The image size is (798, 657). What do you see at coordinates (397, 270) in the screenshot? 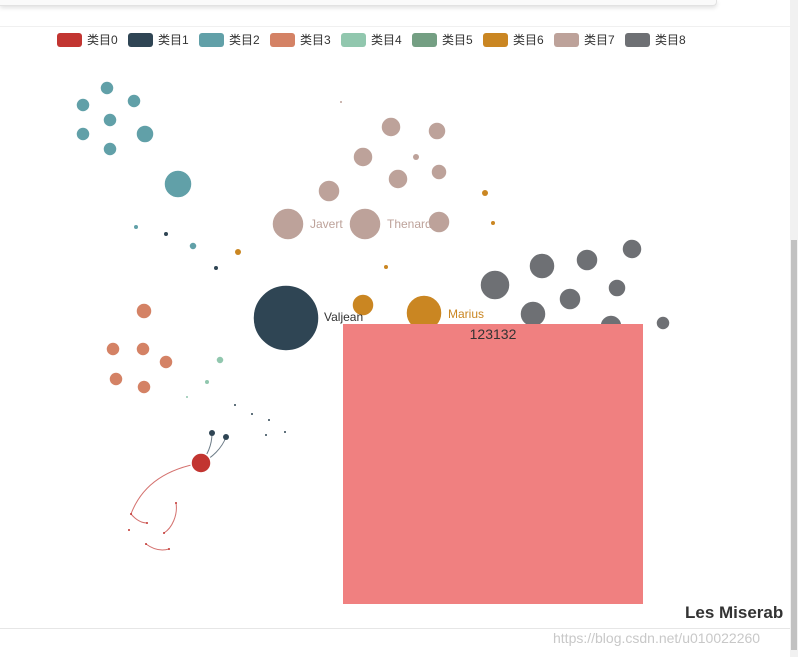
I see `labels-layer: Valjean Javert Thenardier Marius` at bounding box center [397, 270].